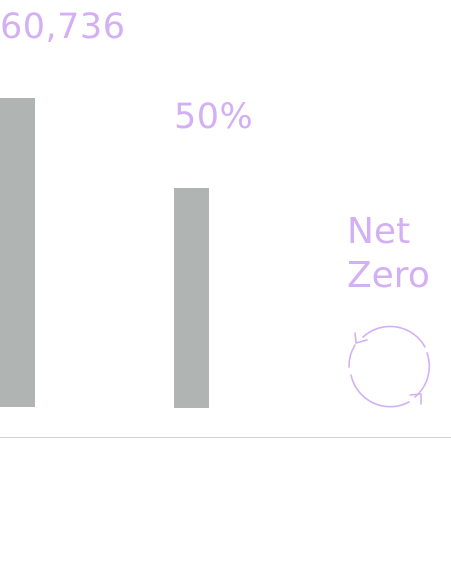 This screenshot has width=451, height=575. I want to click on stat-value-first: 60,736, so click(63, 27).